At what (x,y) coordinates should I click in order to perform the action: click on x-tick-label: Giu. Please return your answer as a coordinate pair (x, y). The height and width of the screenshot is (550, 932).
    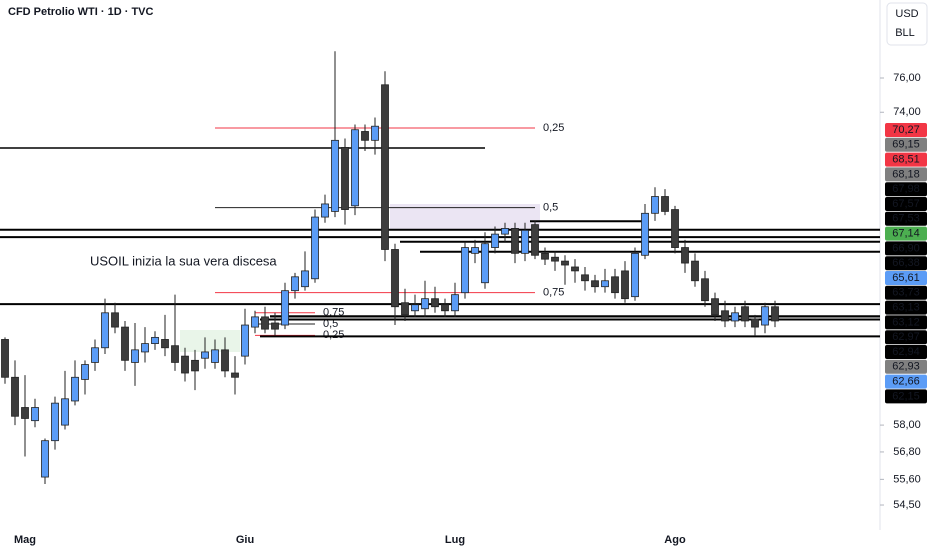
    Looking at the image, I should click on (245, 540).